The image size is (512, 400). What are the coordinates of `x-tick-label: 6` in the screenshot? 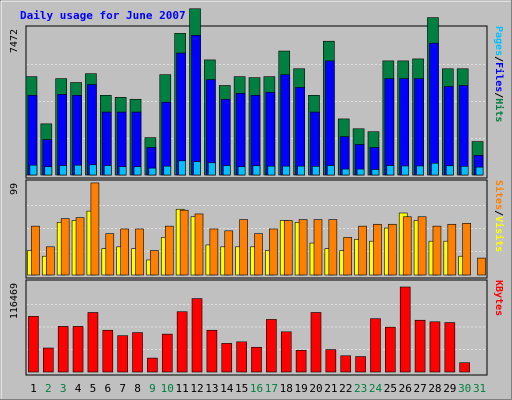 It's located at (107, 388).